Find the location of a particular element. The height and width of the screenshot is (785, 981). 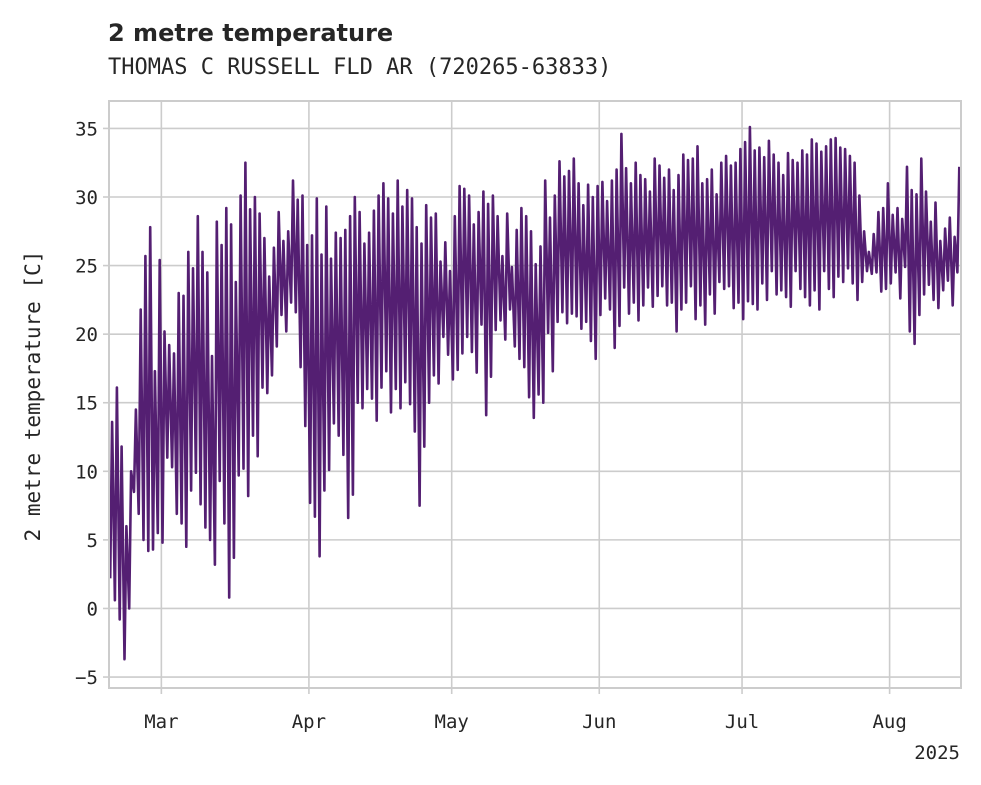

y-axis-label: 2 metre temperature [C] is located at coordinates (33, 396).